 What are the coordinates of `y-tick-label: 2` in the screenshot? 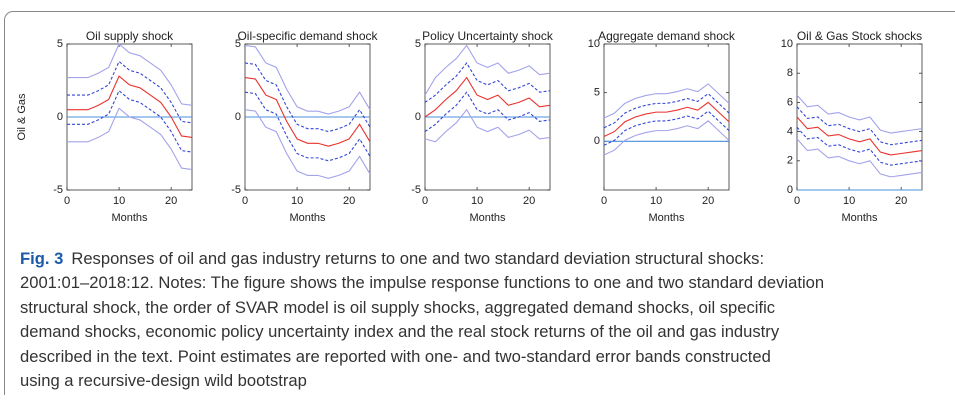 It's located at (790, 161).